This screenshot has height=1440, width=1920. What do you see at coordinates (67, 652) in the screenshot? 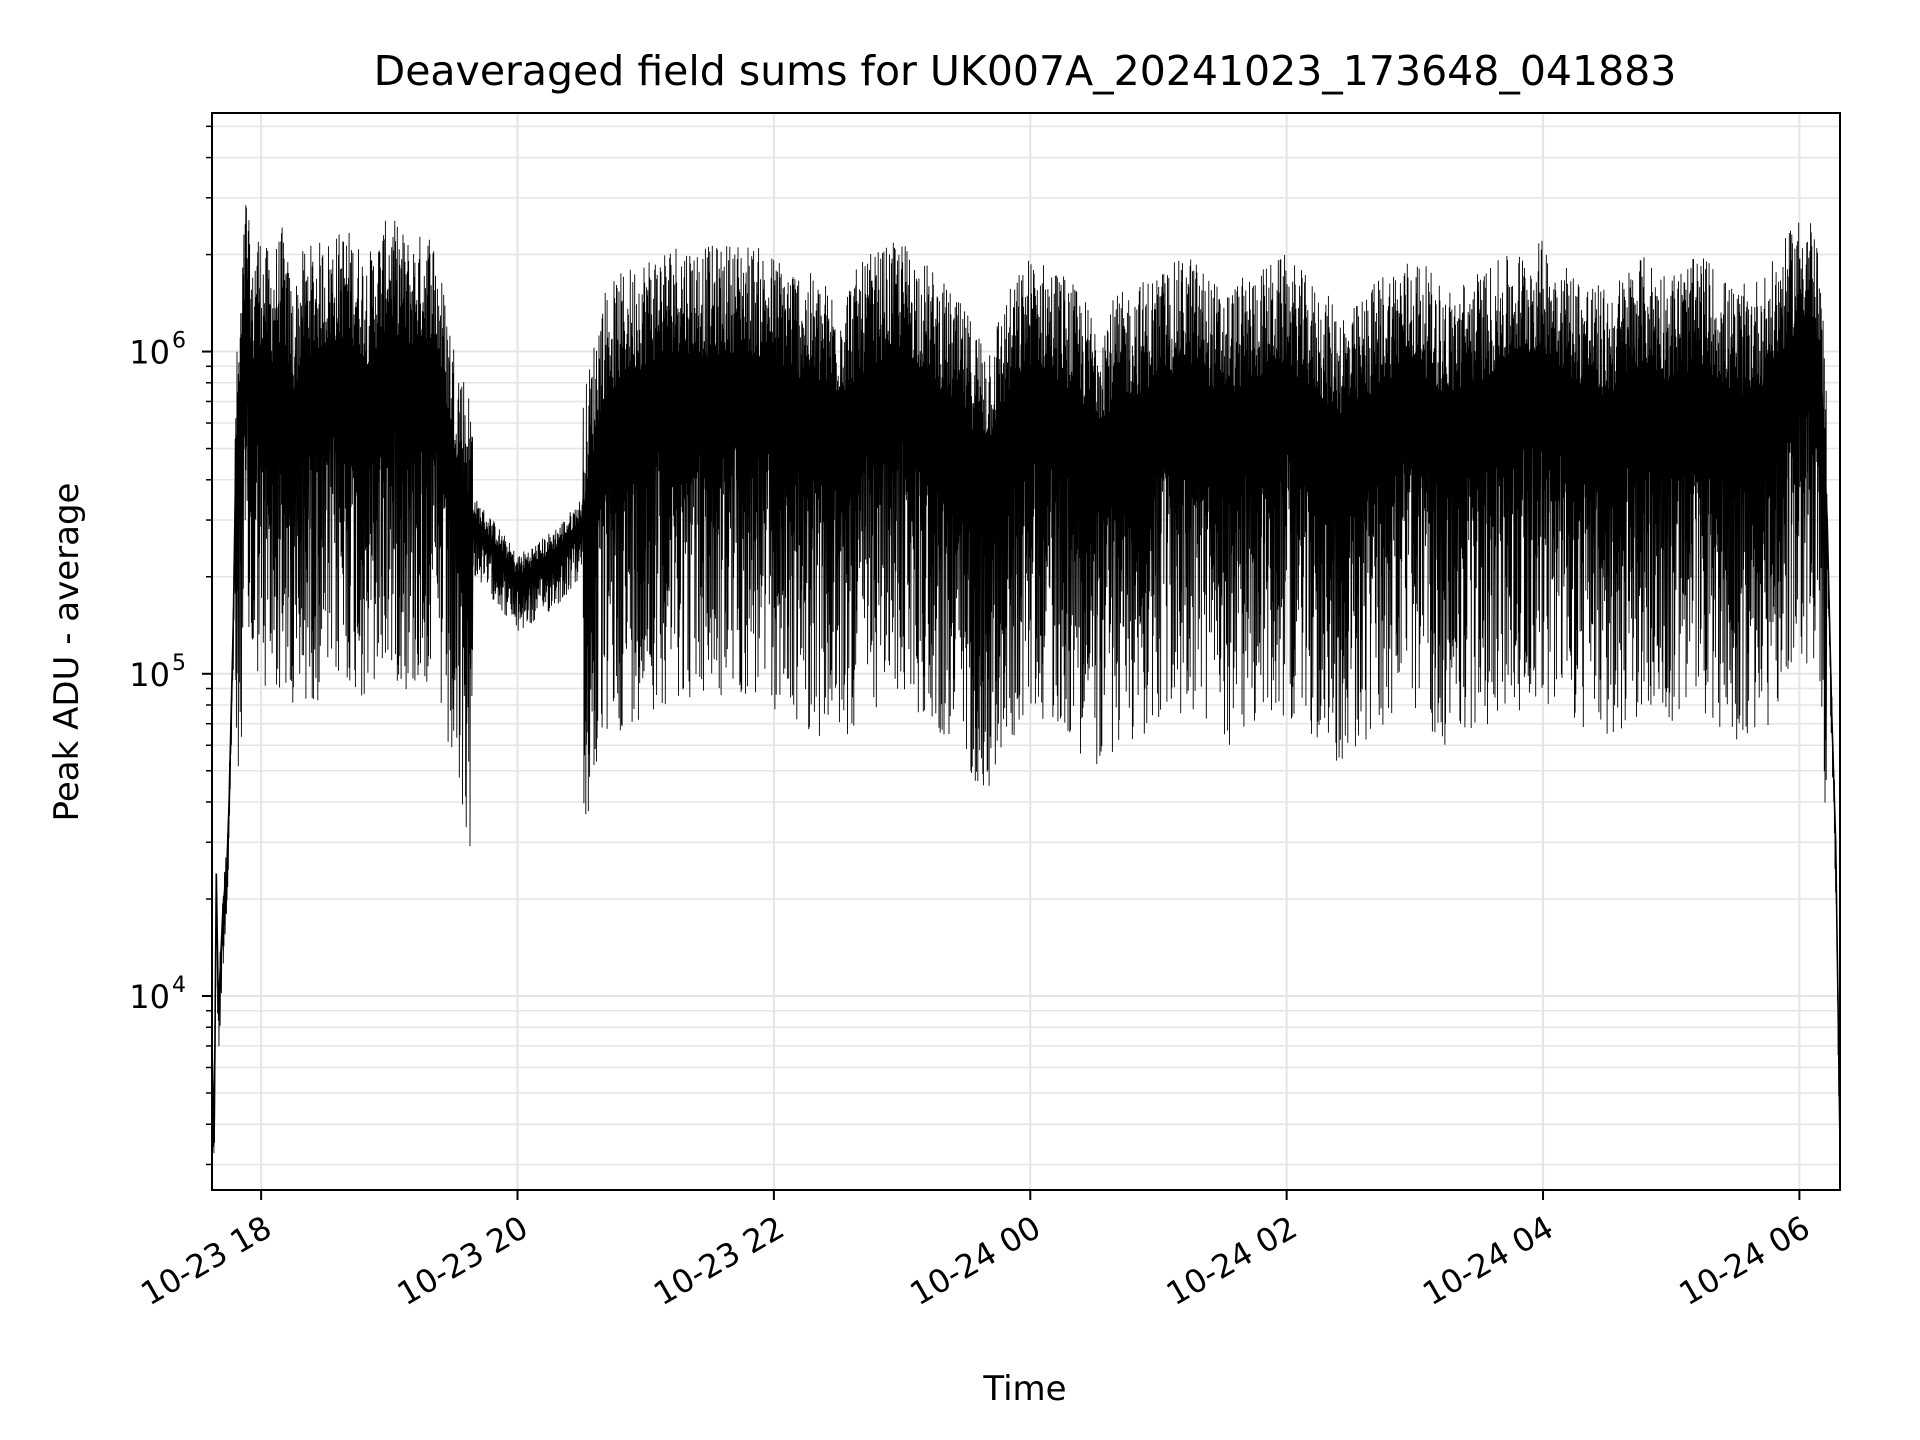
I see `y-axis-label: Peak ADU - average` at bounding box center [67, 652].